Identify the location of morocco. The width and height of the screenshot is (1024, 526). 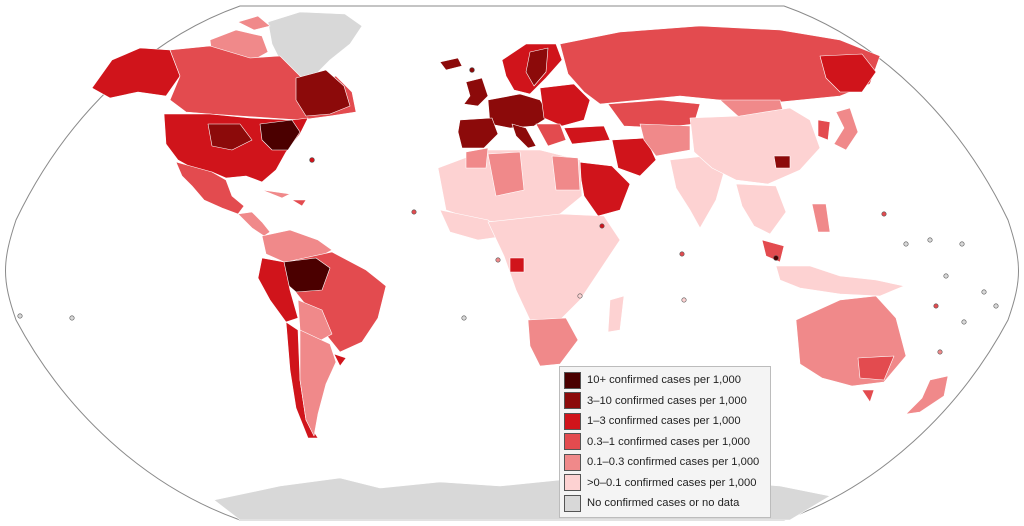
(477, 158).